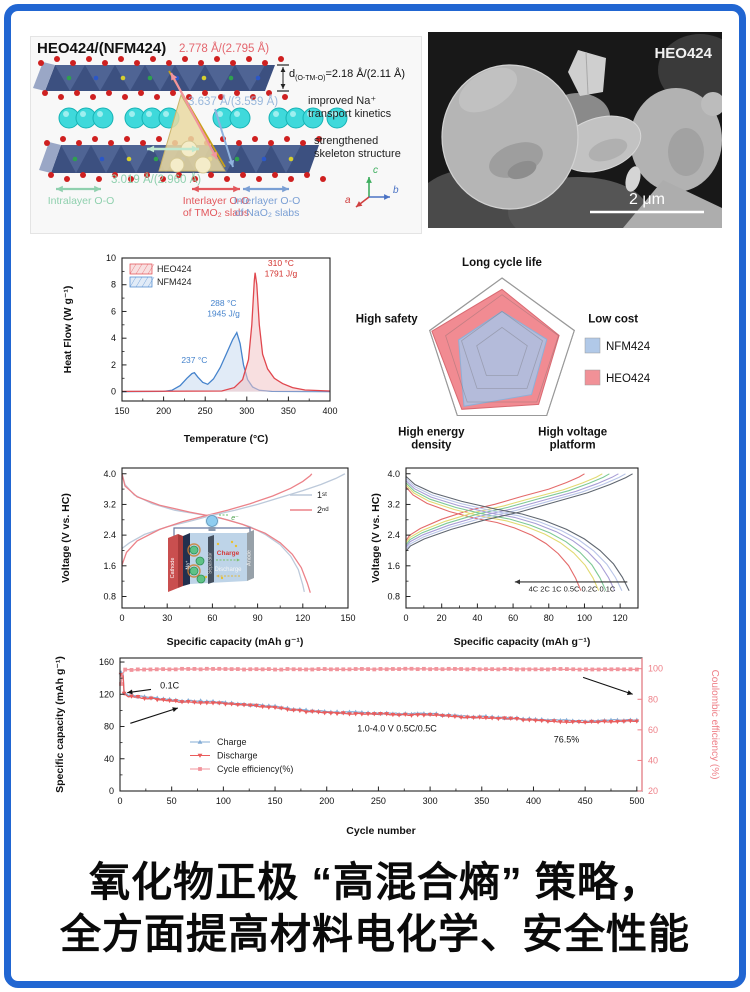  What do you see at coordinates (113, 365) in the screenshot?
I see `svg-text: 2` at bounding box center [113, 365].